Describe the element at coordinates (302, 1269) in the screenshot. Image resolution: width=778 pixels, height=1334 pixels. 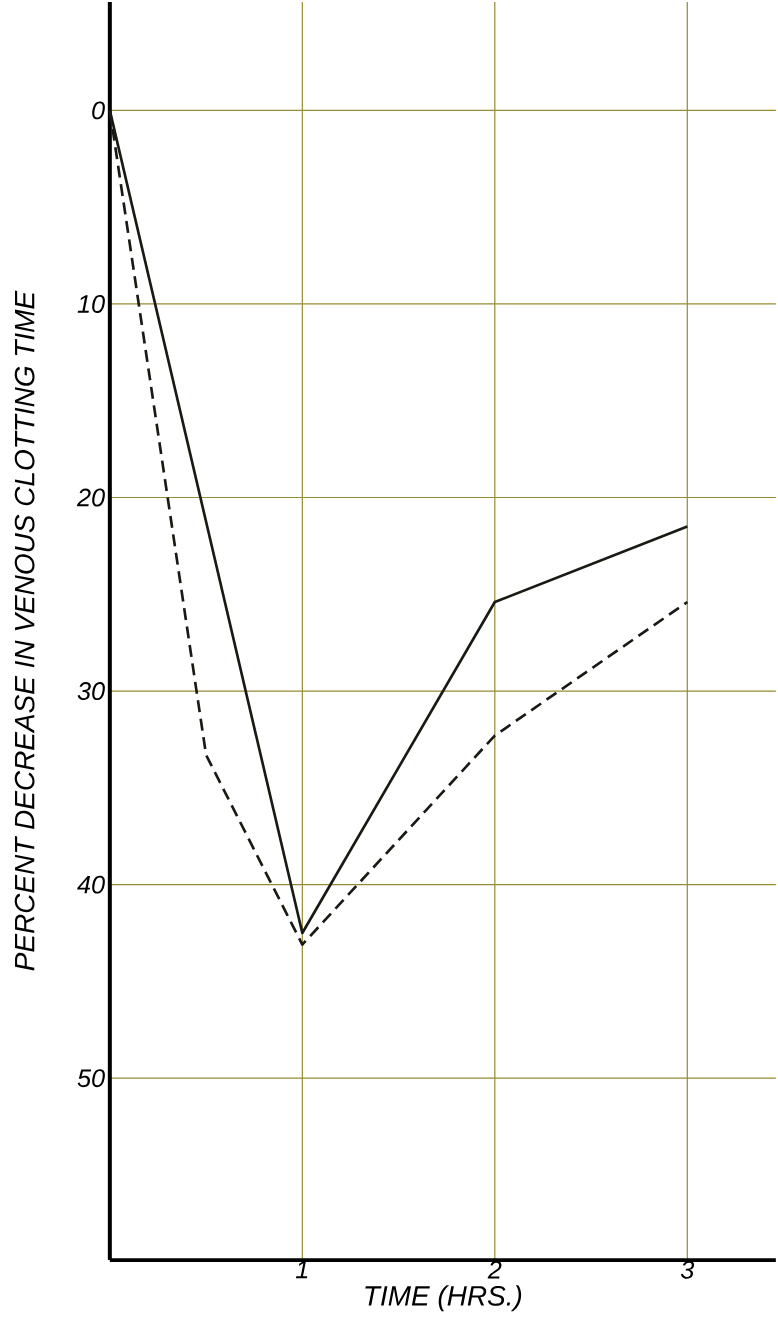
I see `x-tick-label: 1` at that location.